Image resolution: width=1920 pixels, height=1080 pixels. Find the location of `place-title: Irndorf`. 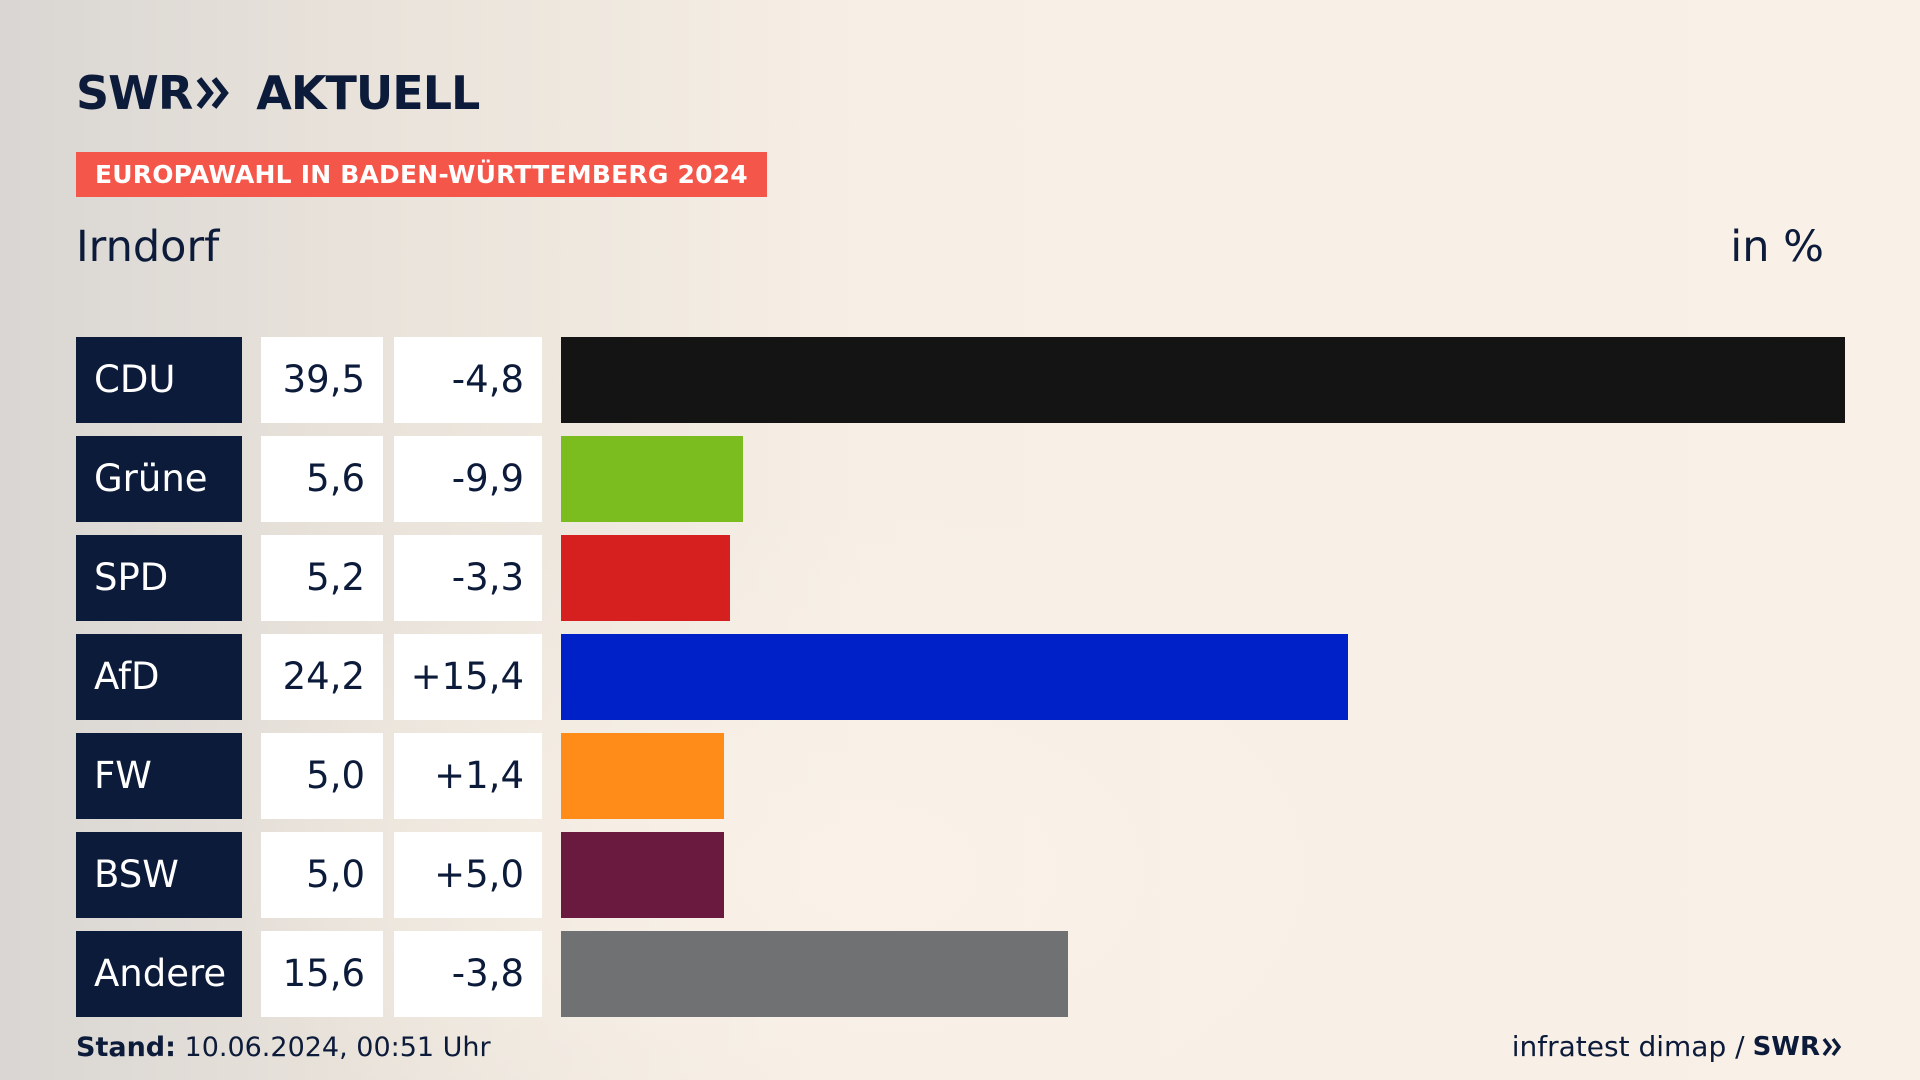

place-title: Irndorf is located at coordinates (148, 247).